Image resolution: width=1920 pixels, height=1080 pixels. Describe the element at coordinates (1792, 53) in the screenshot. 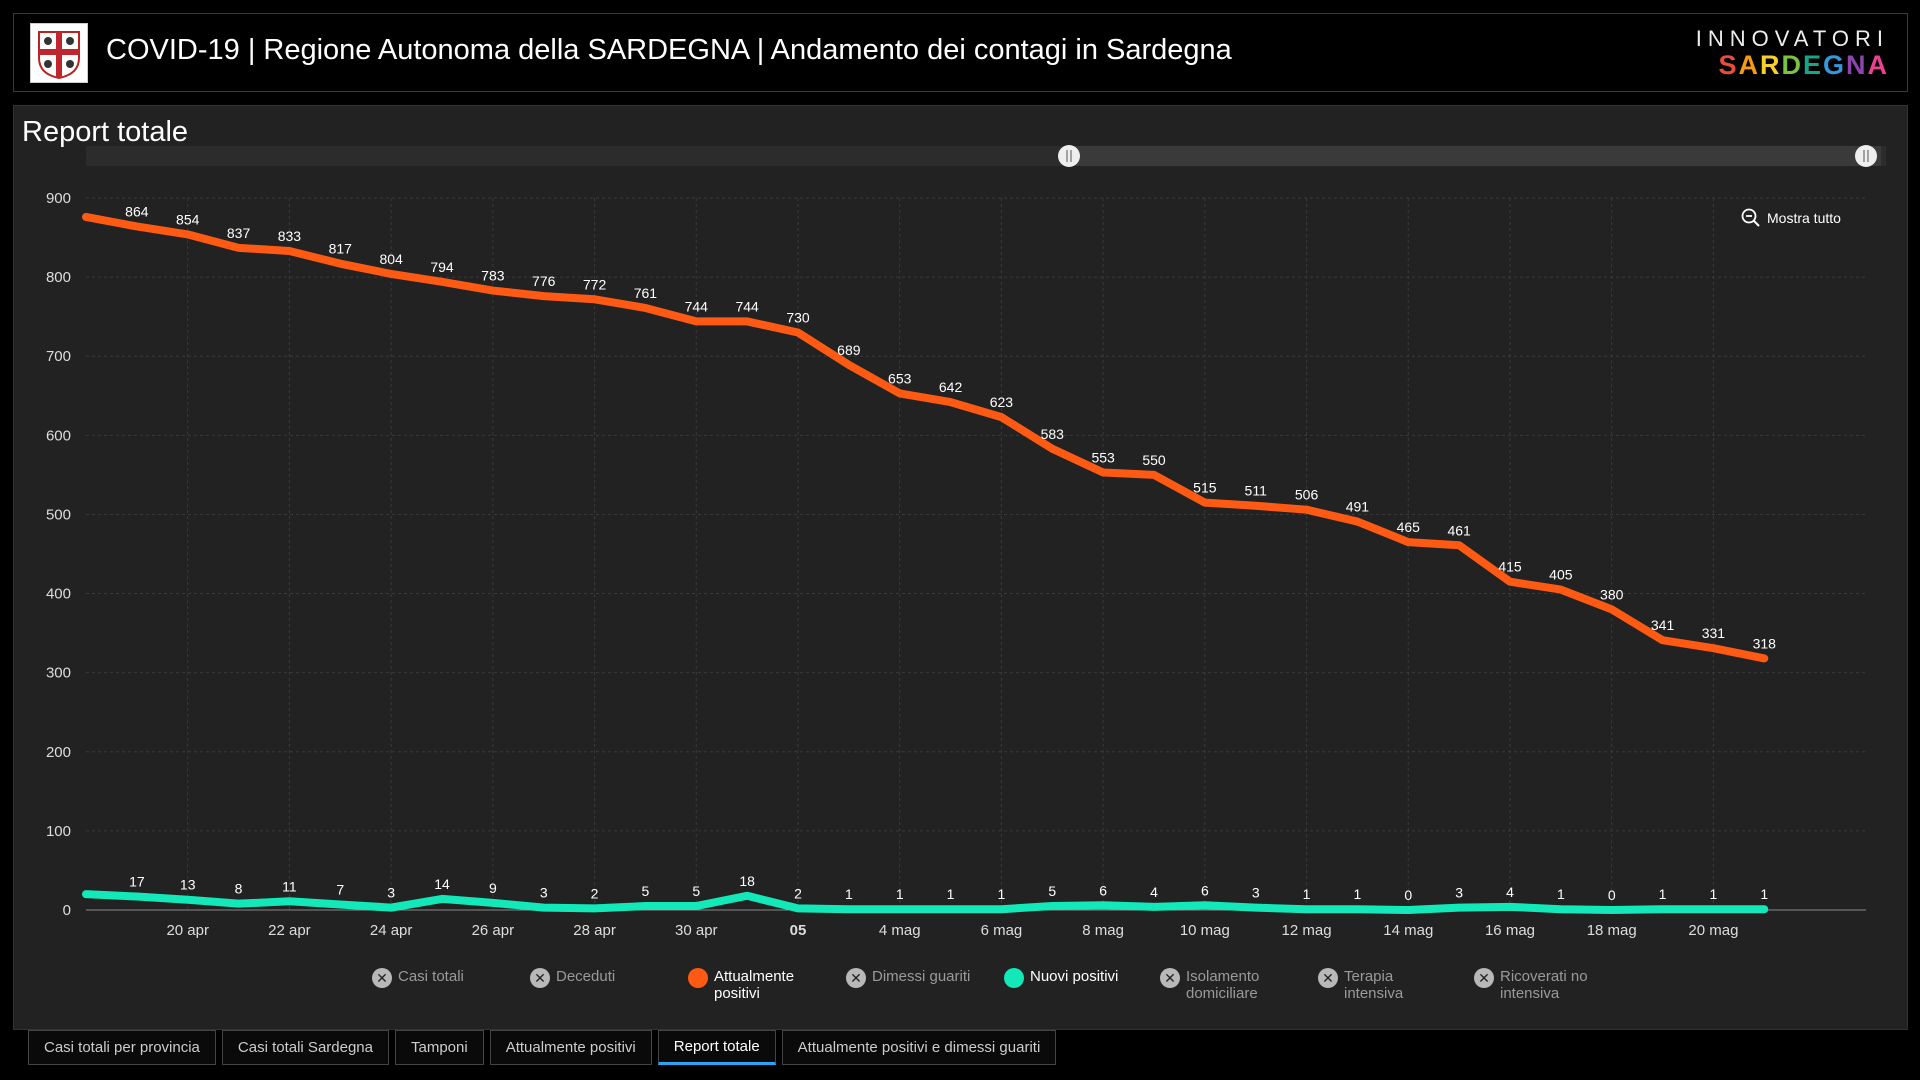

I see `innovatori-sardegna-logo: INNOVATORI SARDEGNA` at that location.